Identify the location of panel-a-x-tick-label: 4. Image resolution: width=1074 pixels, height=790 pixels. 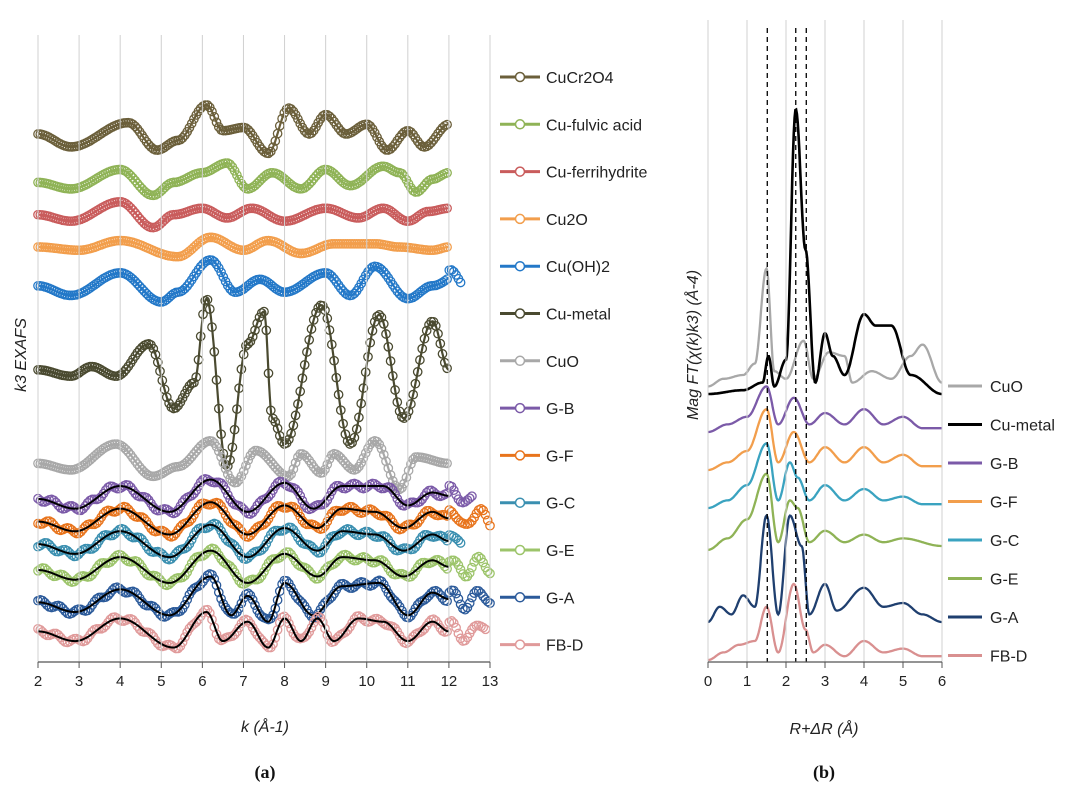
(120, 681).